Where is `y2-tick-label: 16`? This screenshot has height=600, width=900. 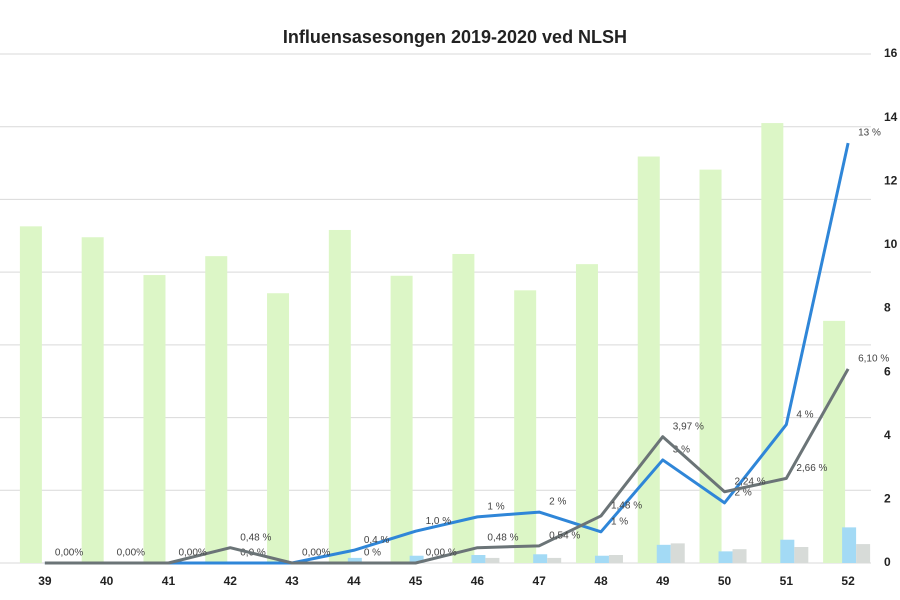
y2-tick-label: 16 is located at coordinates (891, 53).